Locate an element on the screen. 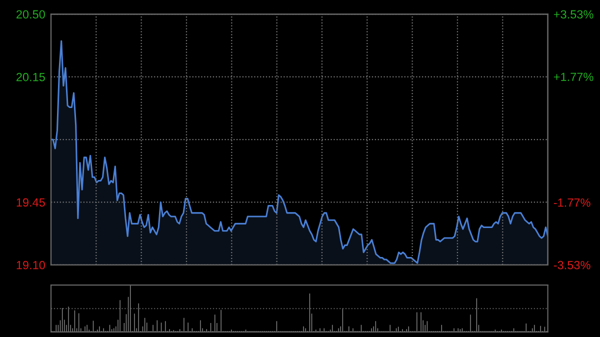 This screenshot has height=337, width=600. y-tick-label: 19.10 is located at coordinates (30, 265).